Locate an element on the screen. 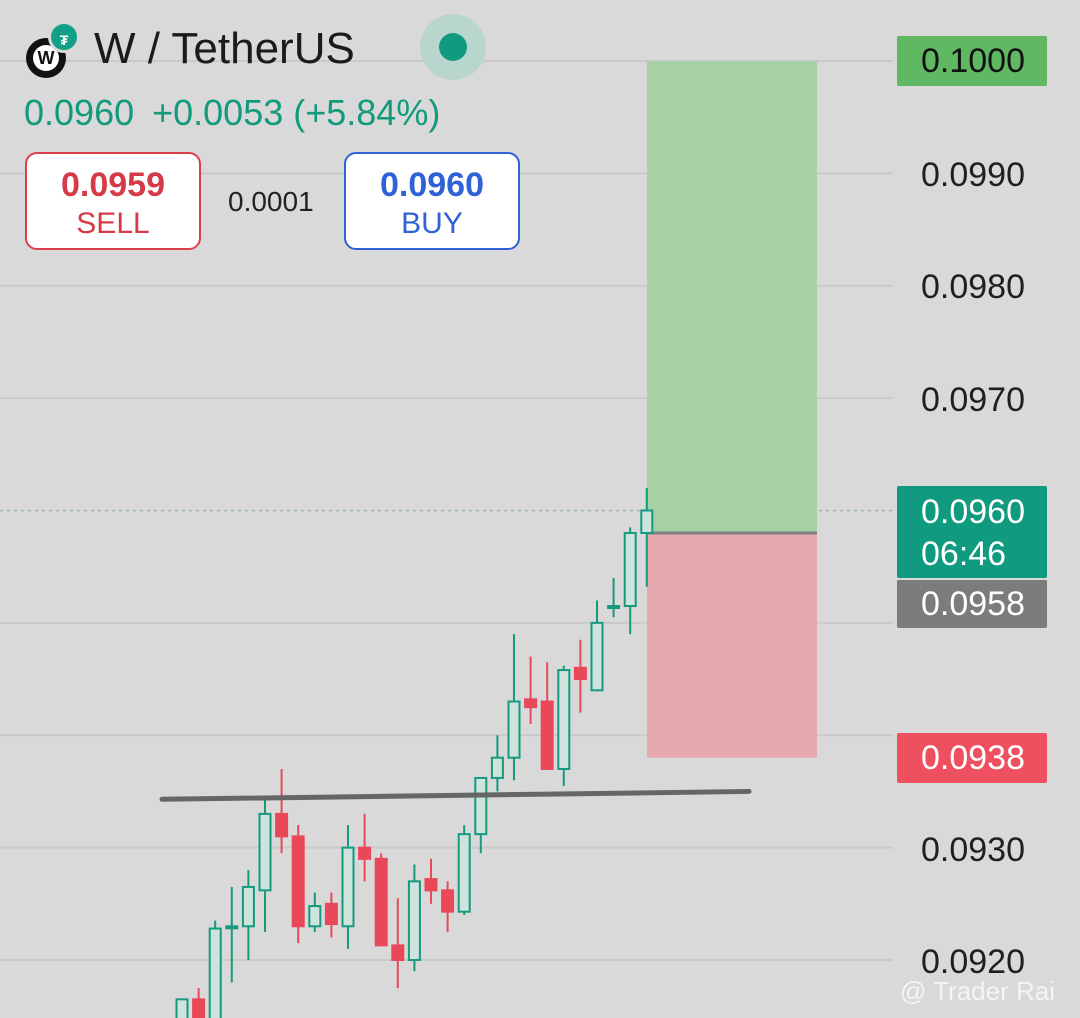 This screenshot has width=1080, height=1018. price-axis: 0.0990 0.0980 0.0970 0.0930 0.0920 is located at coordinates (973, 568).